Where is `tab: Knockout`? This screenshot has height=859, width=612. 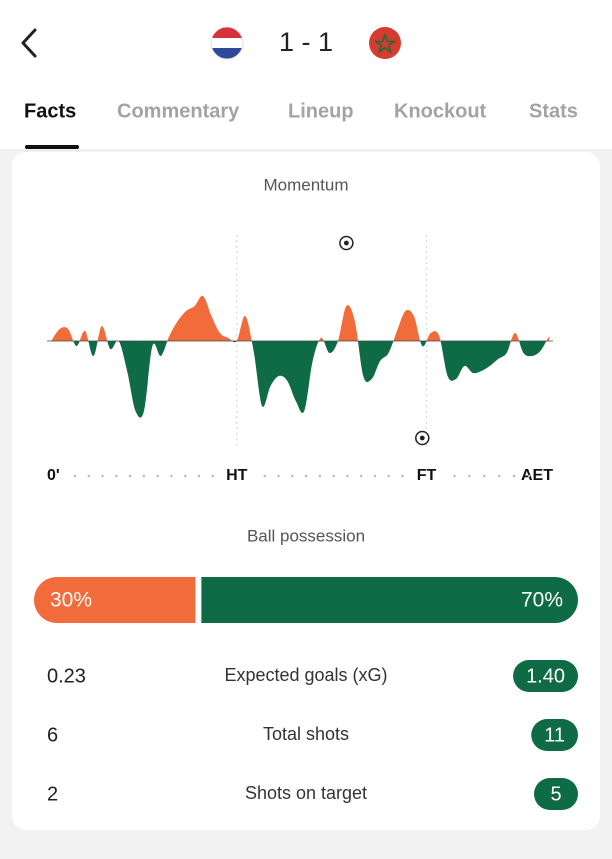
tab: Knockout is located at coordinates (440, 111).